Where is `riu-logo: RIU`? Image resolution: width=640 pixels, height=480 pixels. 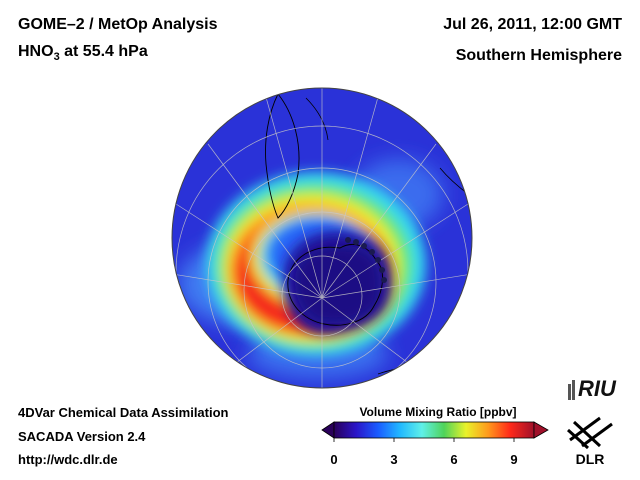
riu-logo: RIU is located at coordinates (592, 388).